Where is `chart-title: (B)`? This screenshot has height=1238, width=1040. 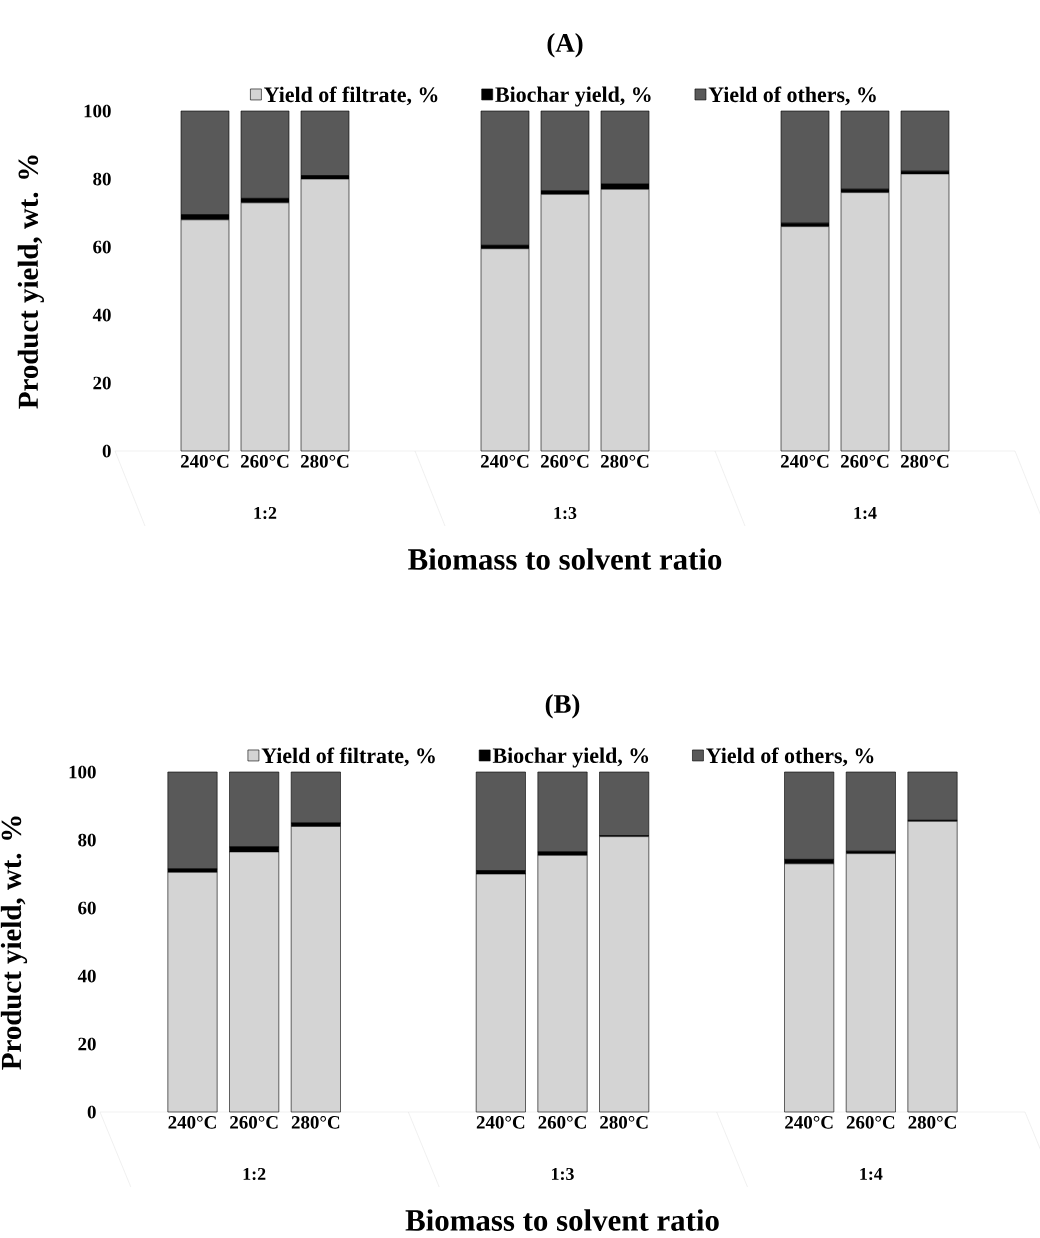 chart-title: (B) is located at coordinates (562, 706).